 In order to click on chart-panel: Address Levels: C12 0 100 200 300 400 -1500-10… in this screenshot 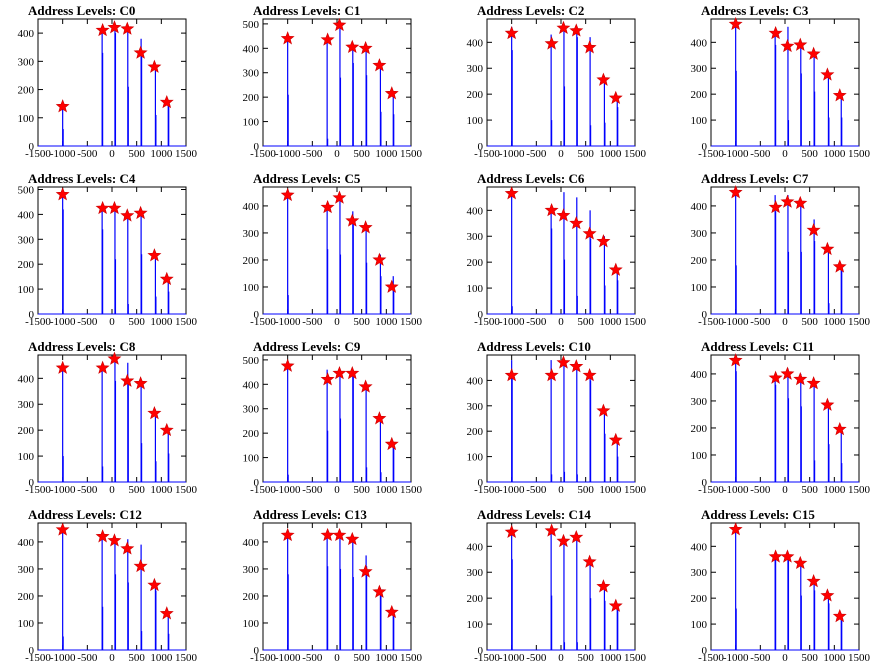, I will do `click(108, 585)`.